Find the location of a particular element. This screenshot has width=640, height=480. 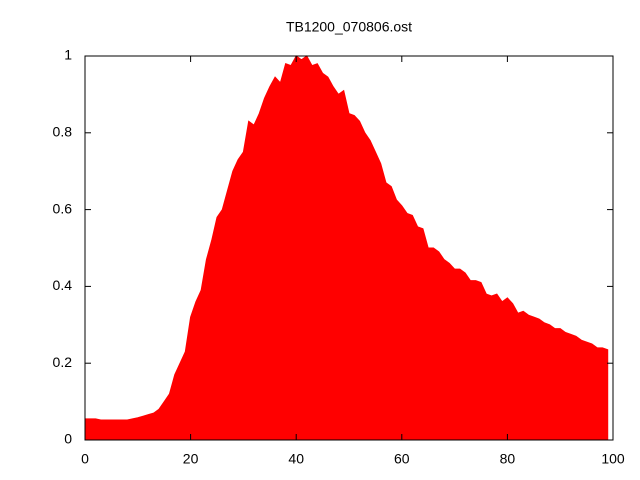

chart-title: TB1200_070806.ost is located at coordinates (349, 27).